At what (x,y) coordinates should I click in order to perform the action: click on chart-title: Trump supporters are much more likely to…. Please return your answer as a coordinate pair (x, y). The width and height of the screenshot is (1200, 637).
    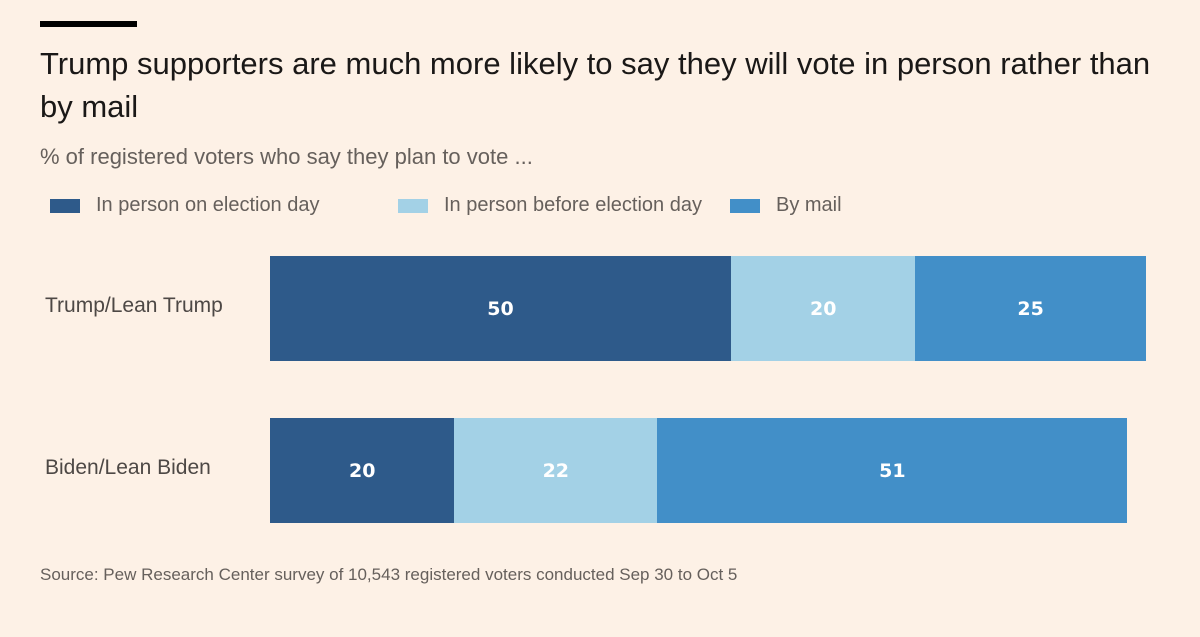
    Looking at the image, I should click on (595, 85).